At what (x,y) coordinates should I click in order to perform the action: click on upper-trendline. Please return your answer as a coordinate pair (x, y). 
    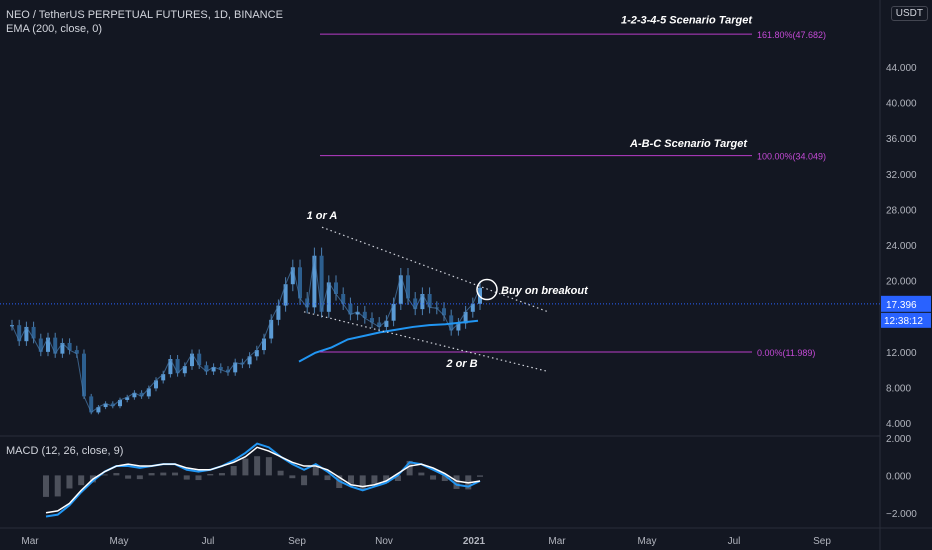
    Looking at the image, I should click on (435, 269).